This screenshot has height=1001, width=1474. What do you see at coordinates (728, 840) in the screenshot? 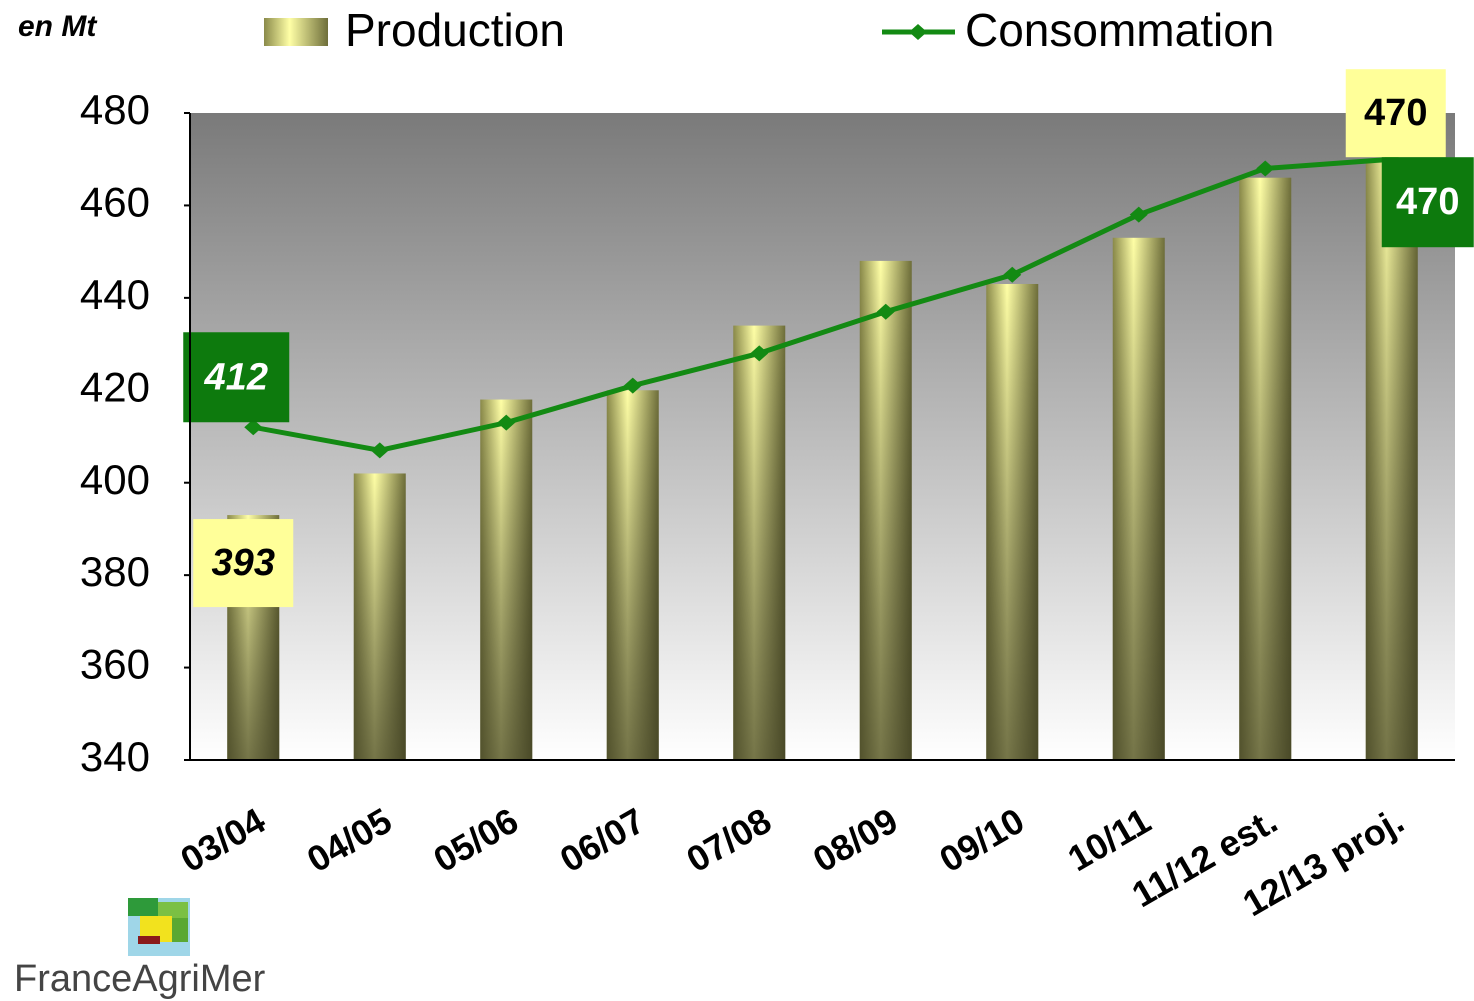
I see `x-tick-label: 07/08` at bounding box center [728, 840].